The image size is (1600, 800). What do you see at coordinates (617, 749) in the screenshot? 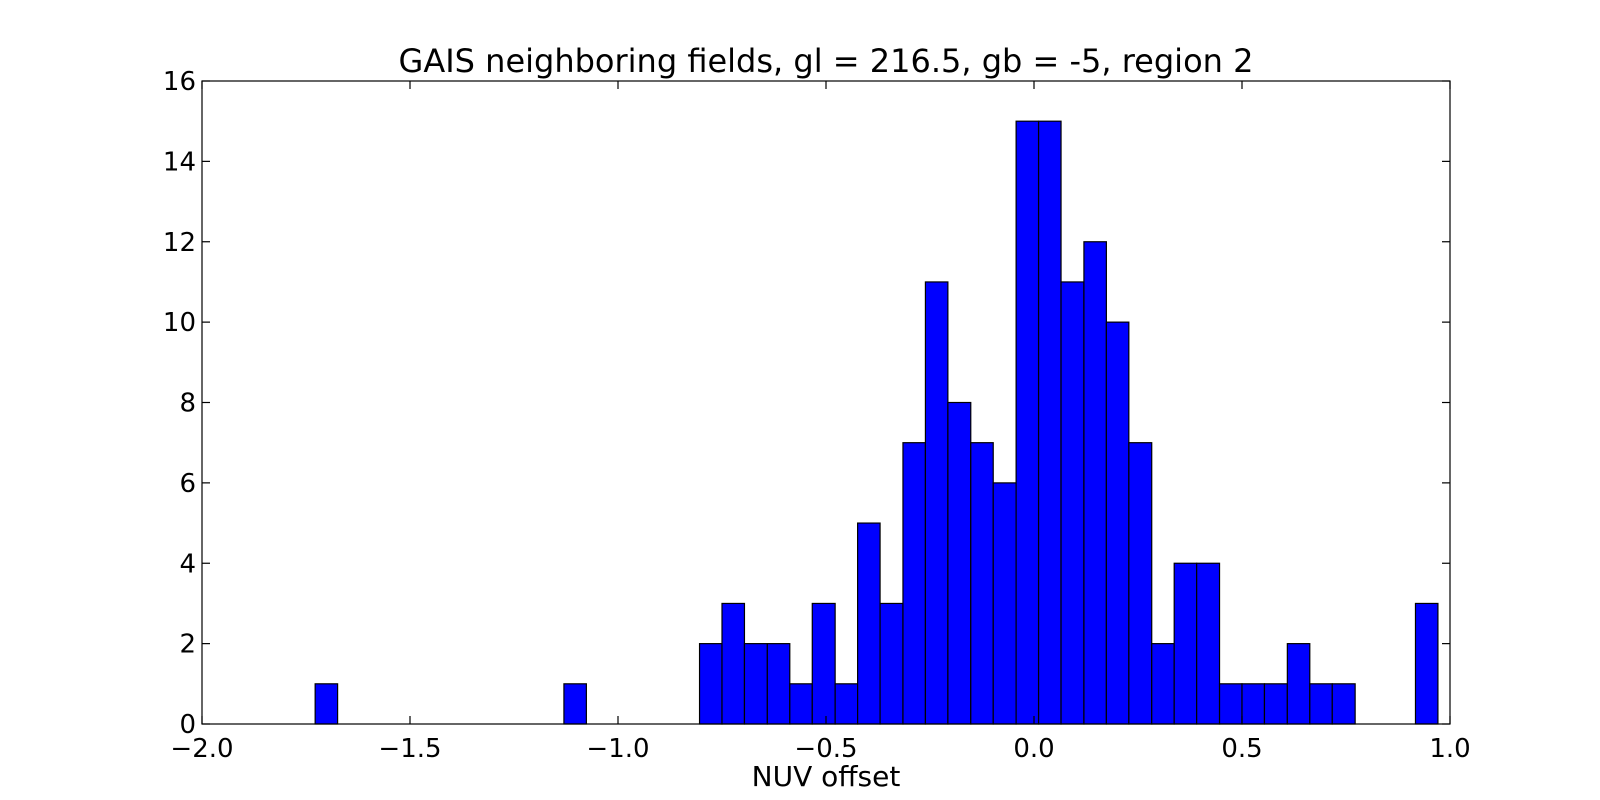
I see `x-tick-label: −1.0` at bounding box center [617, 749].